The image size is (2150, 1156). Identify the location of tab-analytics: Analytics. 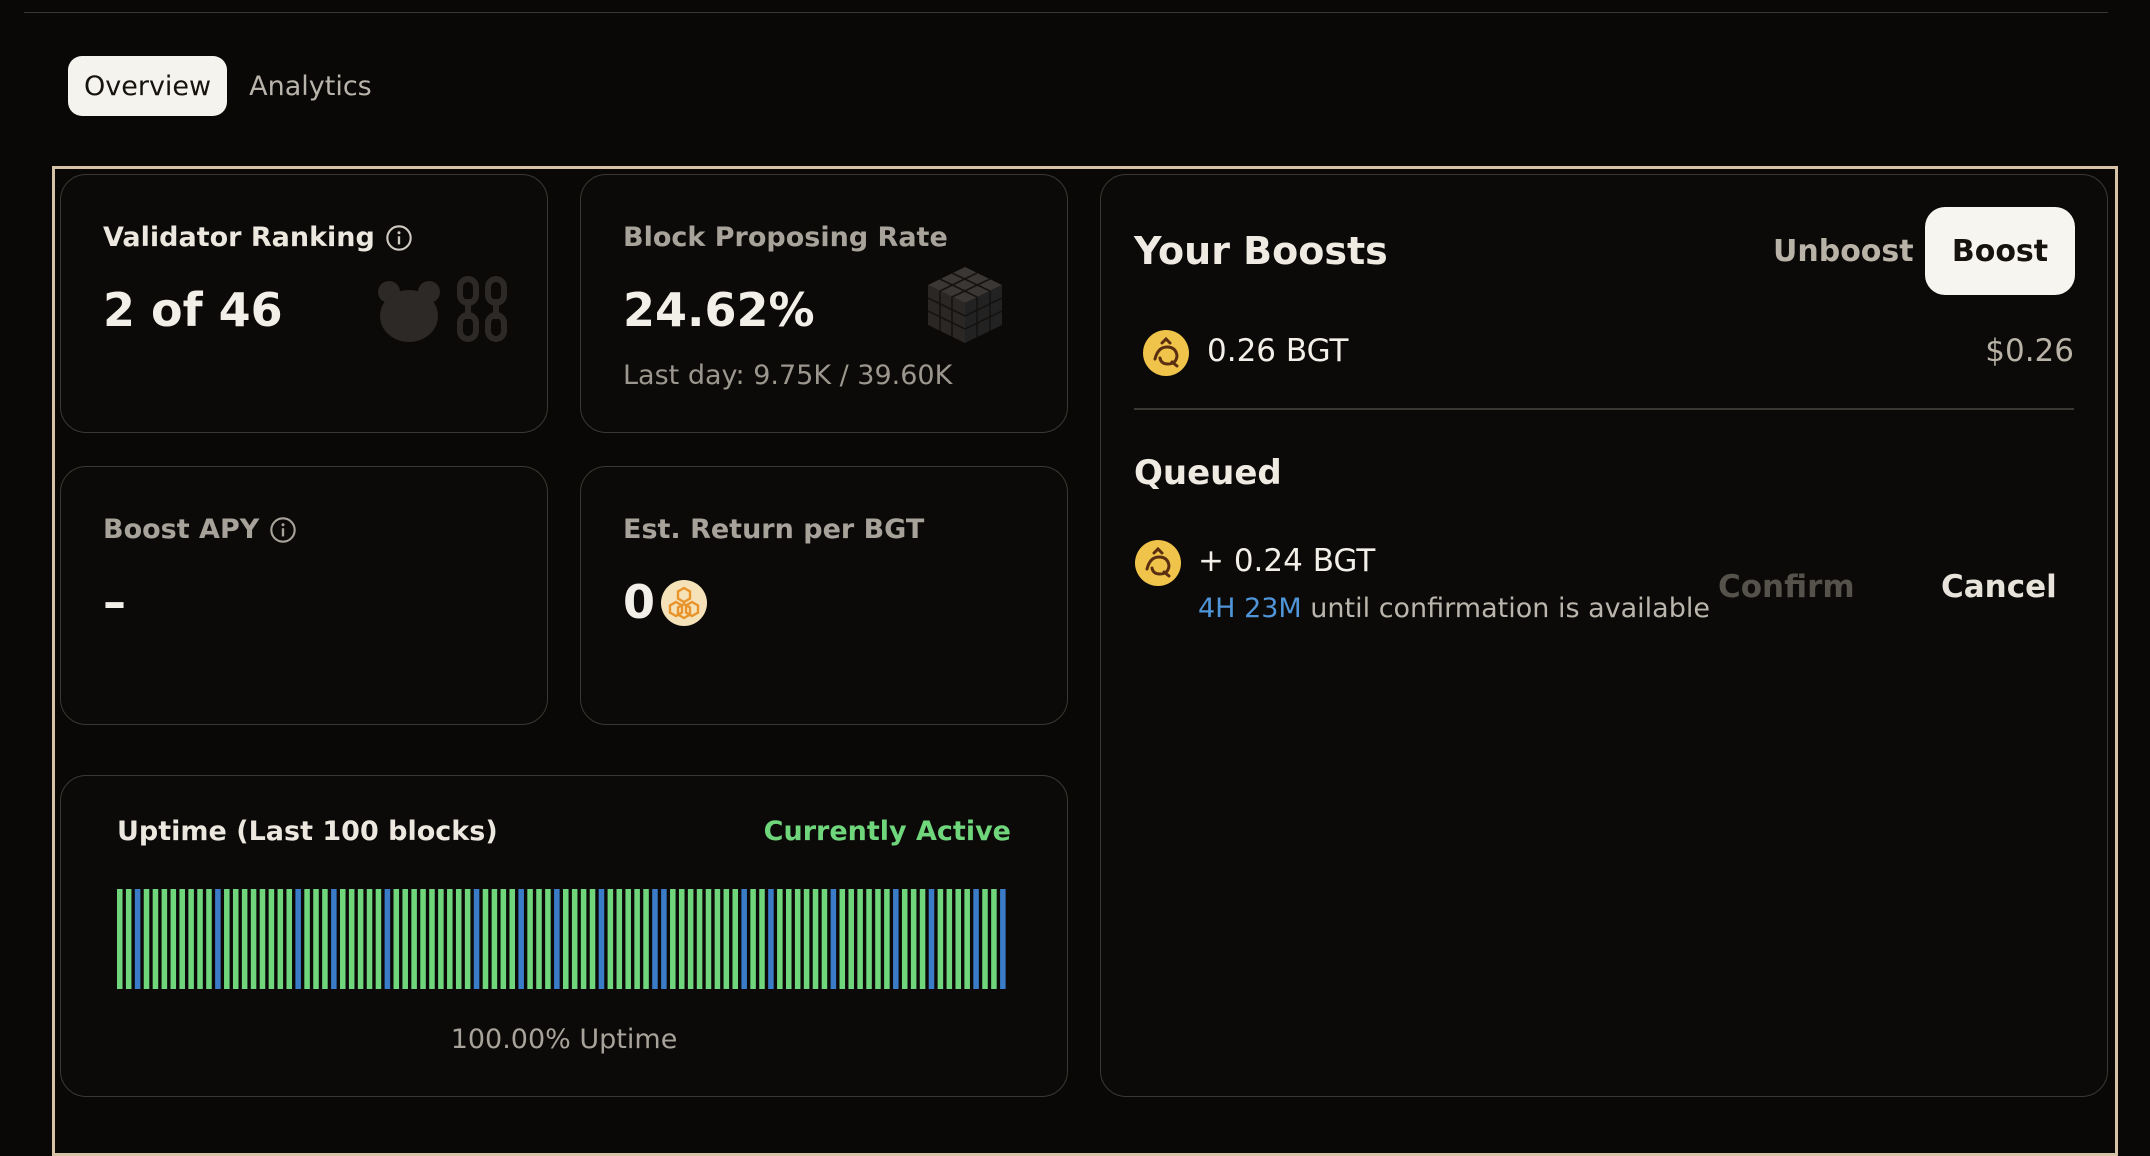
(310, 86).